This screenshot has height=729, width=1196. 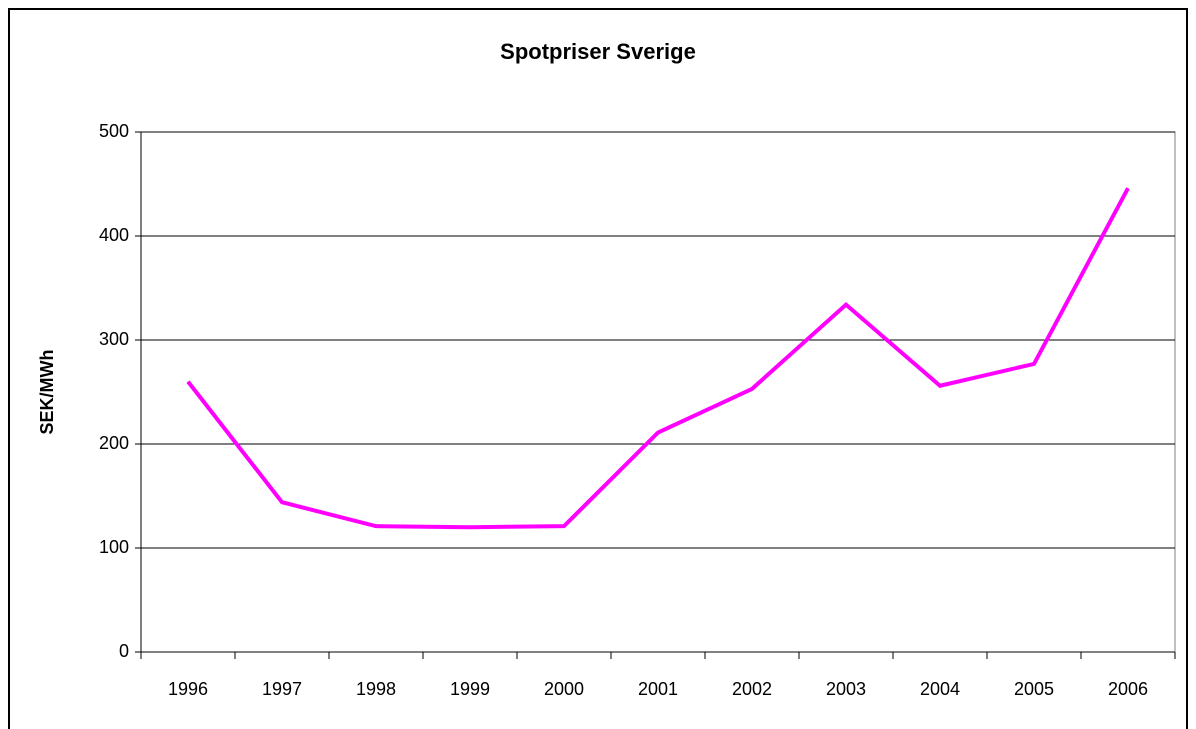 What do you see at coordinates (1034, 689) in the screenshot?
I see `x-tick-label: 2005` at bounding box center [1034, 689].